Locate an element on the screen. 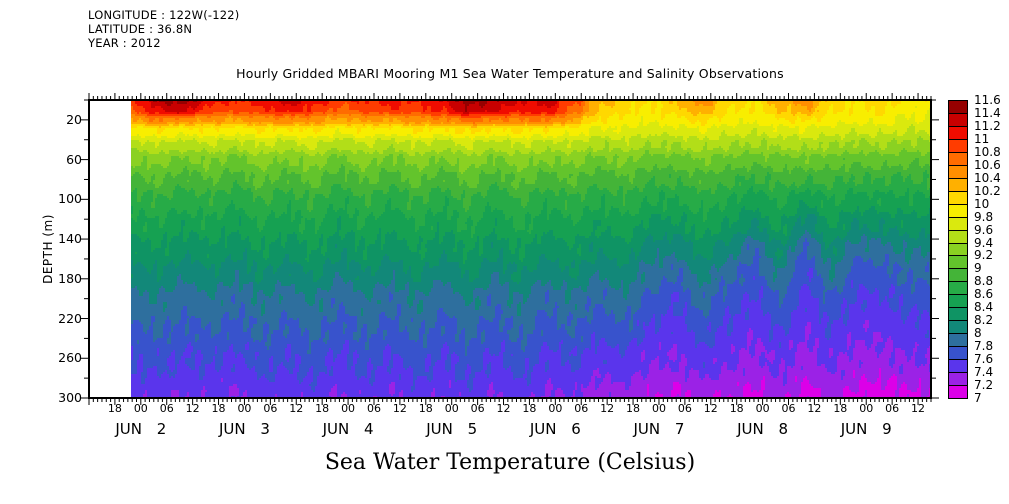 Image resolution: width=1009 pixels, height=504 pixels. depth-tick-label: 140 is located at coordinates (70, 239).